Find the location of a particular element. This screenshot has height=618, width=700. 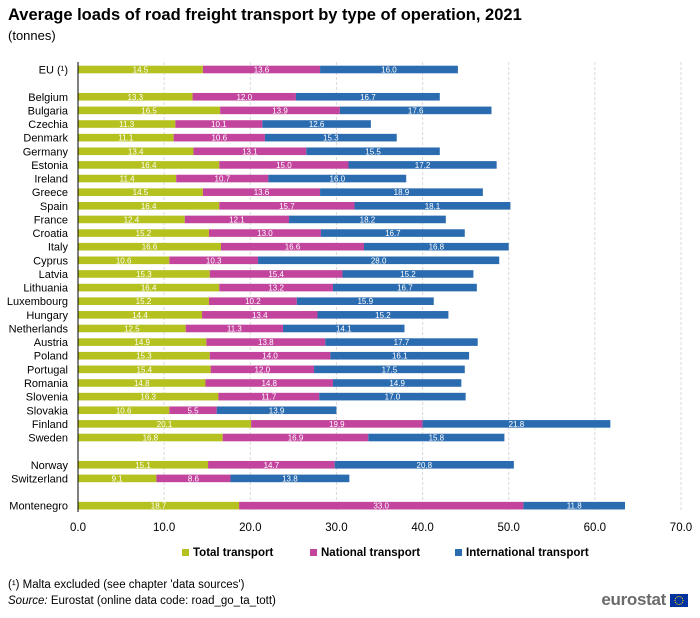

category-label: Slovenia is located at coordinates (47, 398).